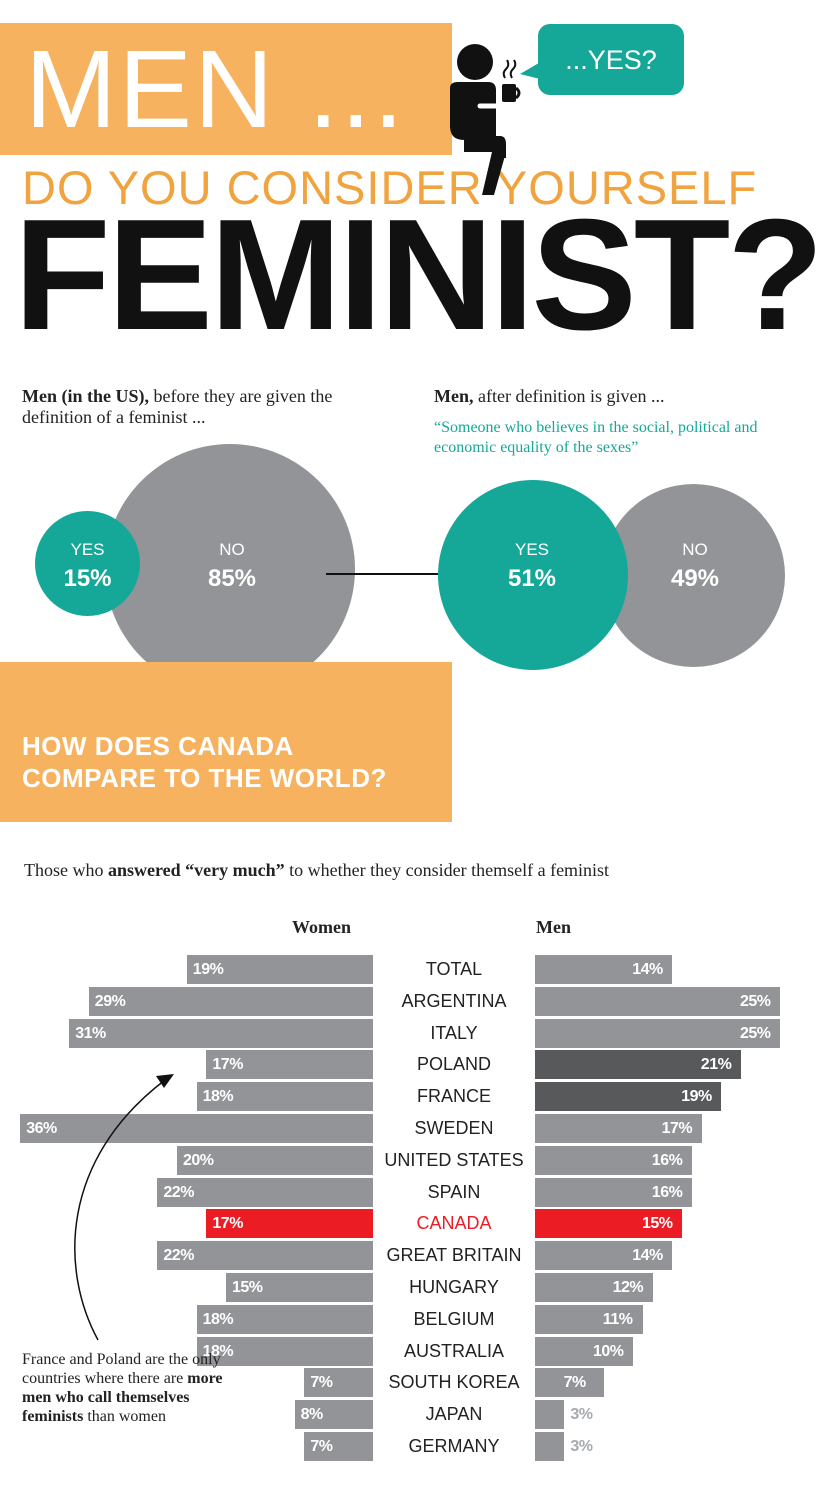 The width and height of the screenshot is (821, 1497). I want to click on men-value-sweden: 17%, so click(677, 1128).